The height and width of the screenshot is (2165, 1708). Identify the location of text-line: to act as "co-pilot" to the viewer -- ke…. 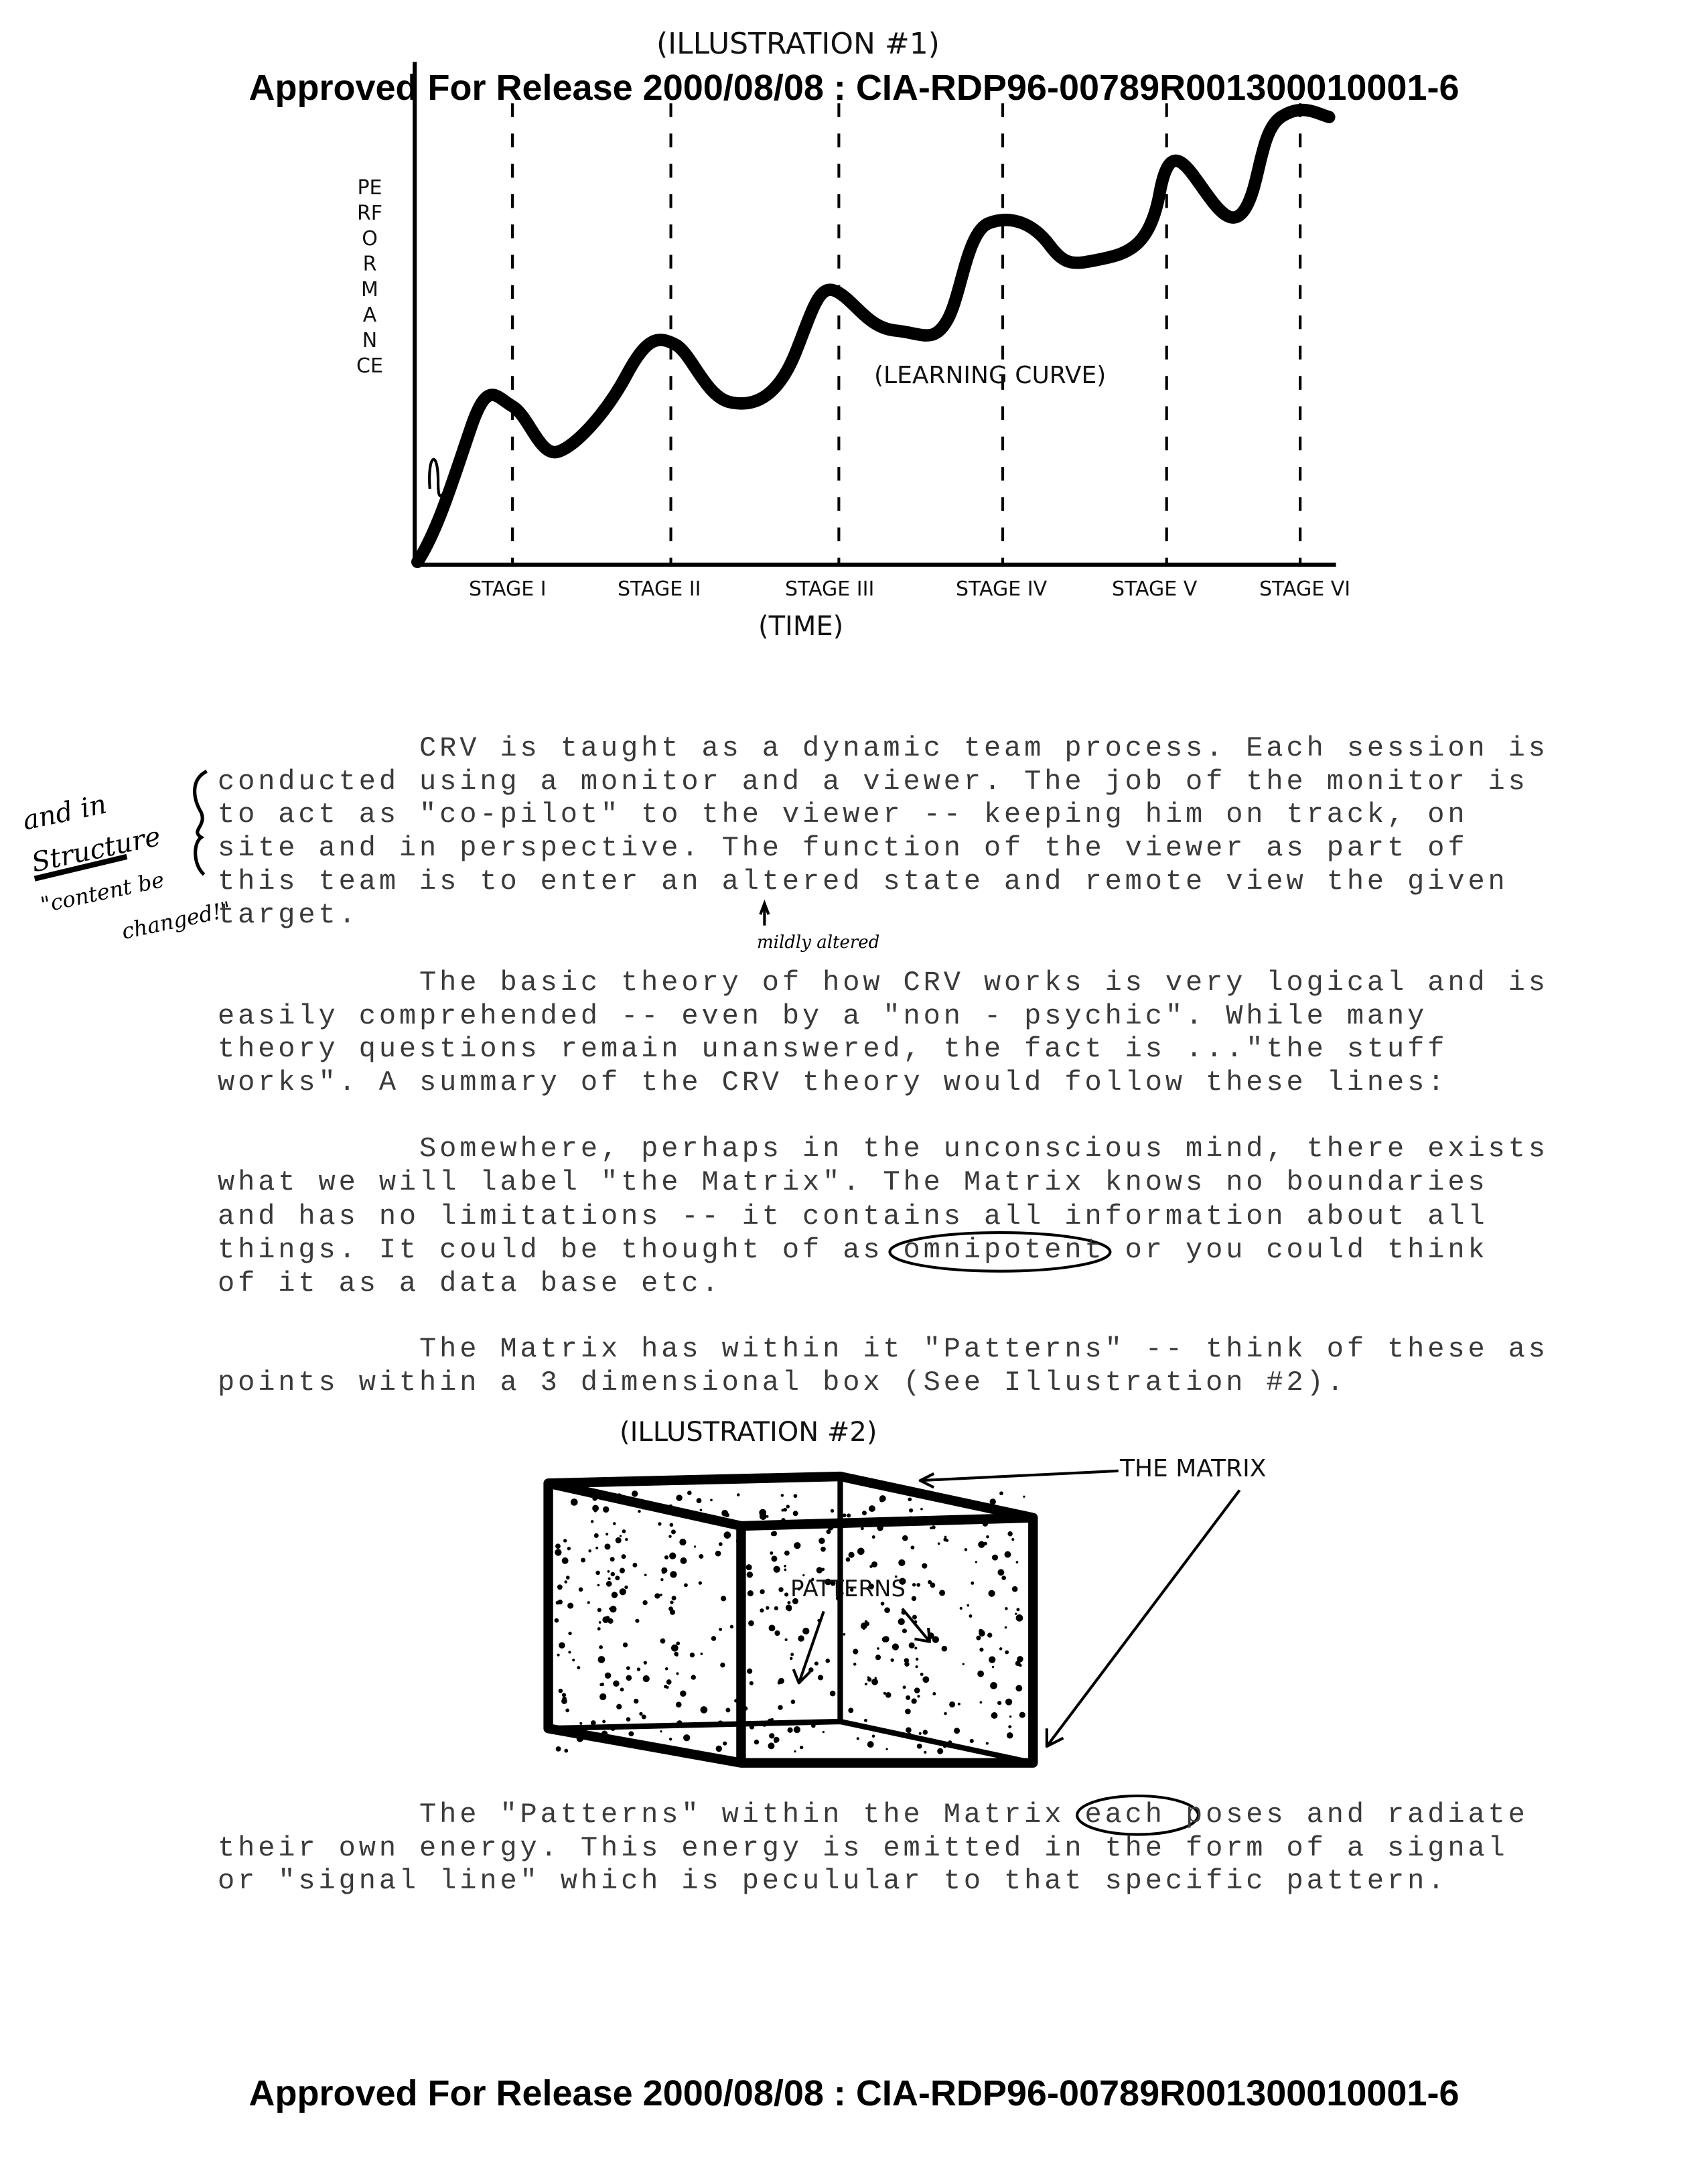
(843, 814).